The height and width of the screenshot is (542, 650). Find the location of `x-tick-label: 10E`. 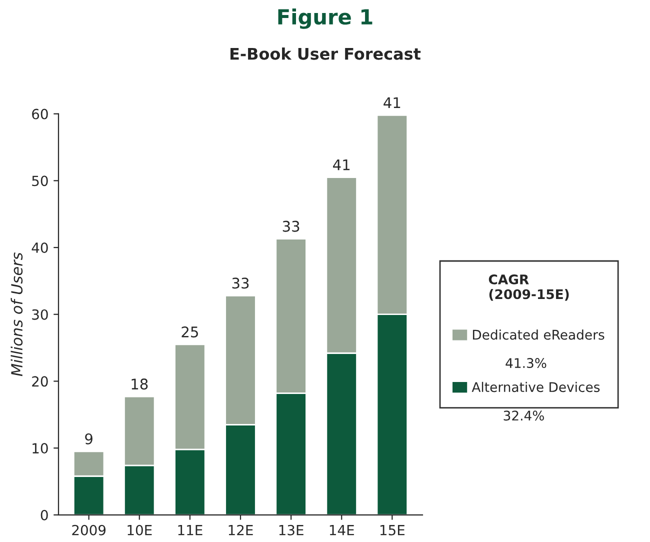

x-tick-label: 10E is located at coordinates (140, 530).